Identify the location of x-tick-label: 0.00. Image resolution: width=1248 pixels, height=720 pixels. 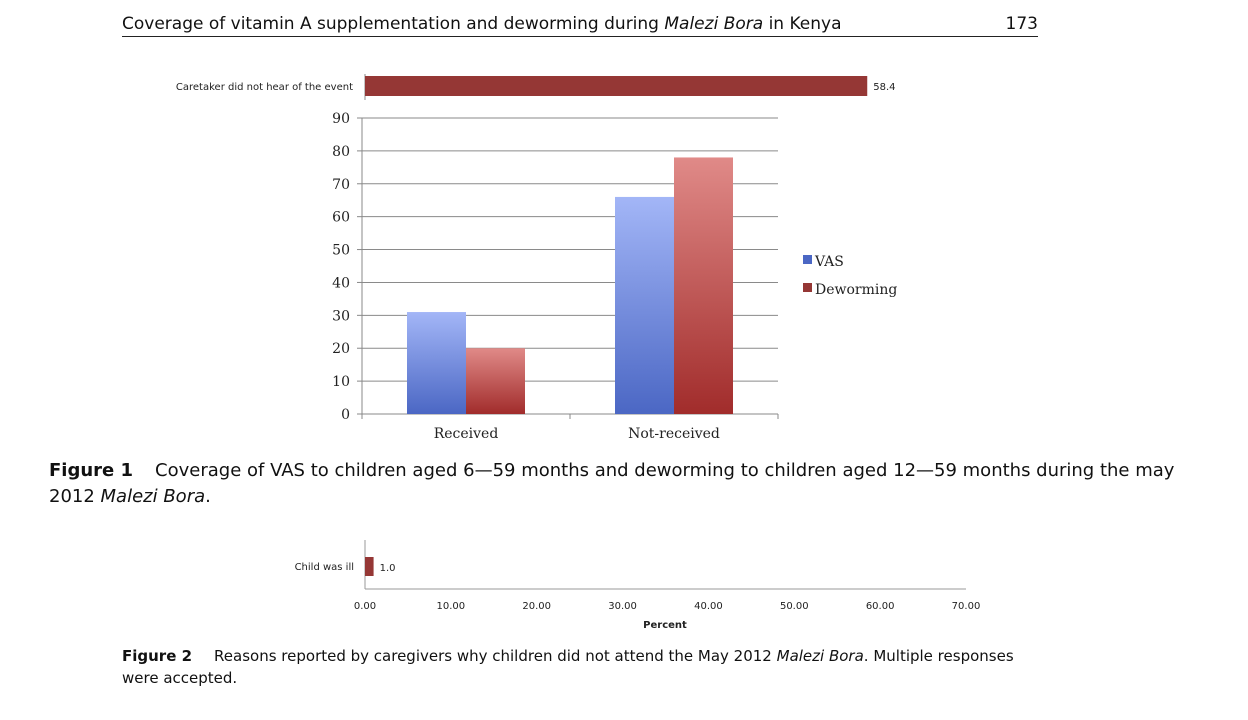
(365, 606).